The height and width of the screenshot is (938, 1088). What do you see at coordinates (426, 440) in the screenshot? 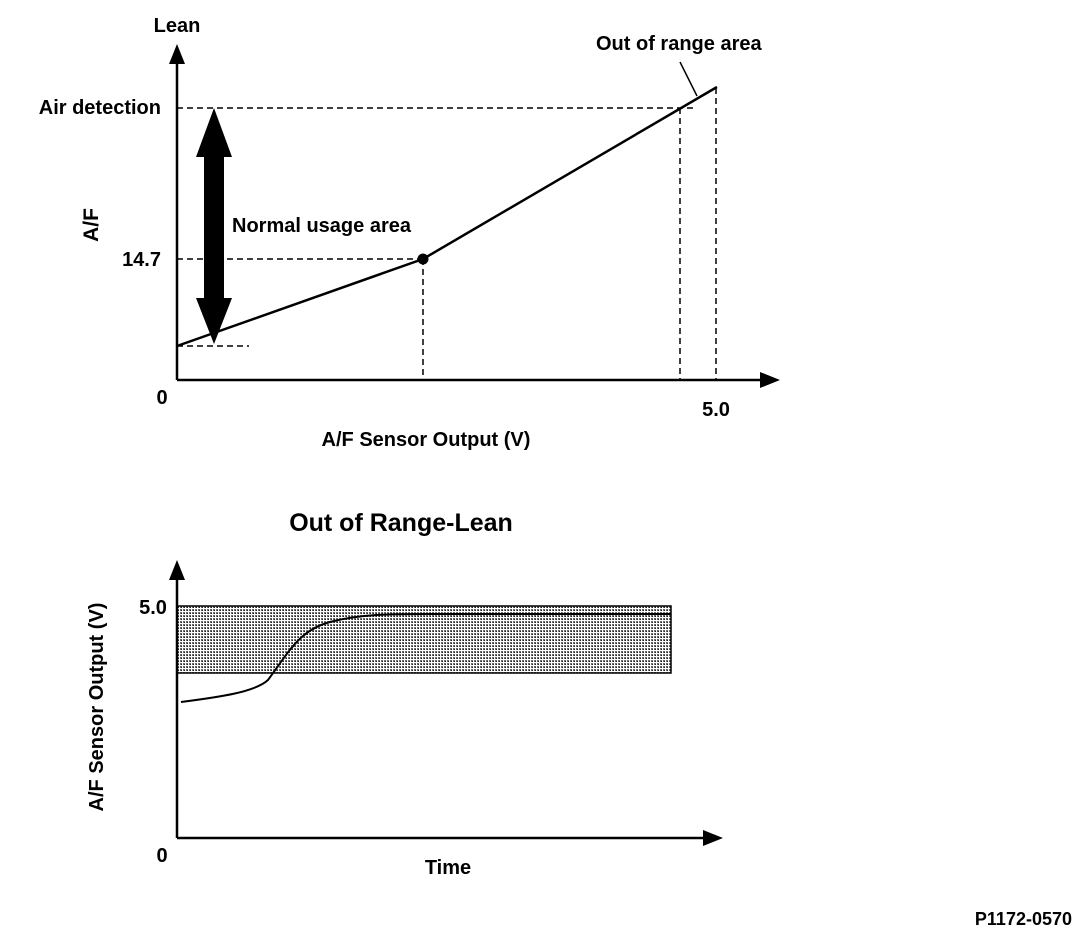
I see `top-x-axis-title: A/F Sensor Output (V)` at bounding box center [426, 440].